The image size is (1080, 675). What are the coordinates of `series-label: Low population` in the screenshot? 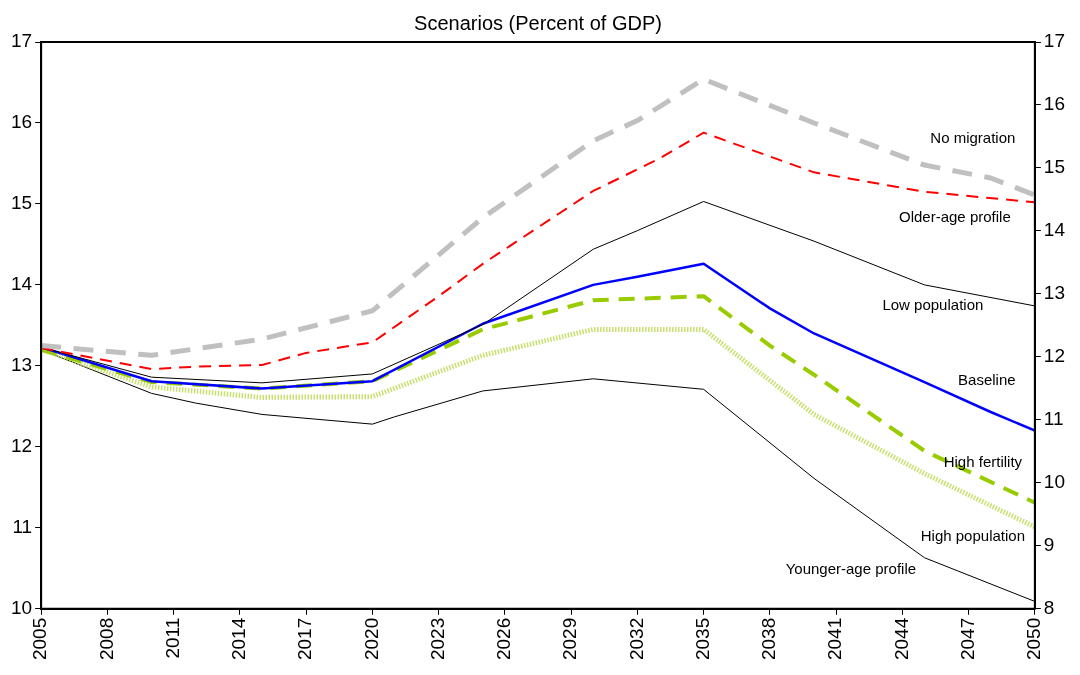 It's located at (933, 305).